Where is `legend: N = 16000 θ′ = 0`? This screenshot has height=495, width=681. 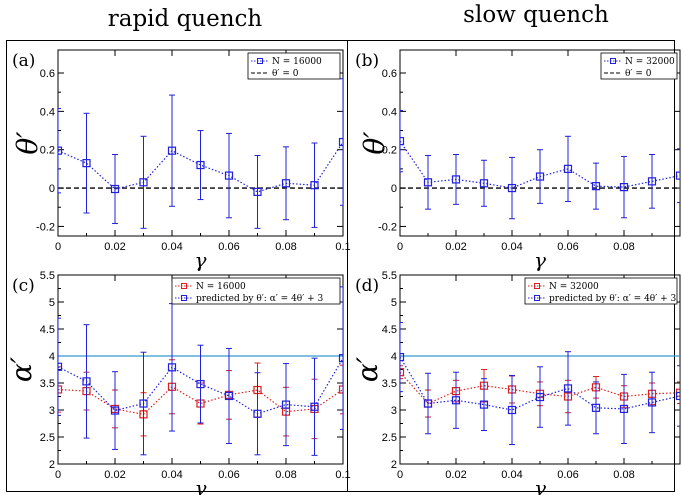 legend: N = 16000 θ′ = 0 is located at coordinates (294, 66).